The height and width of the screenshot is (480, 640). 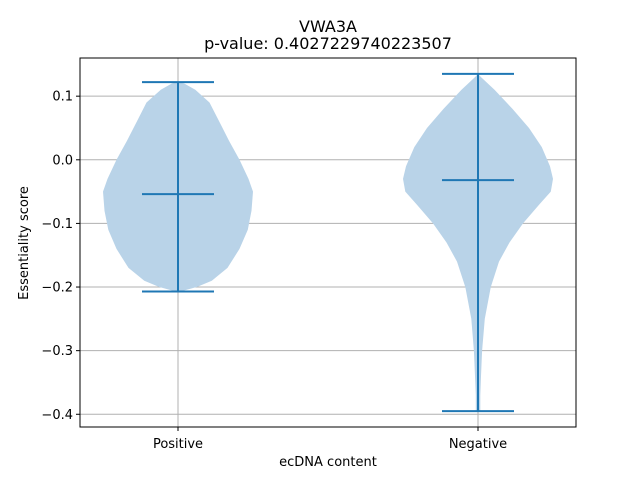 I want to click on y-tick-label: 0.0, so click(x=62, y=160).